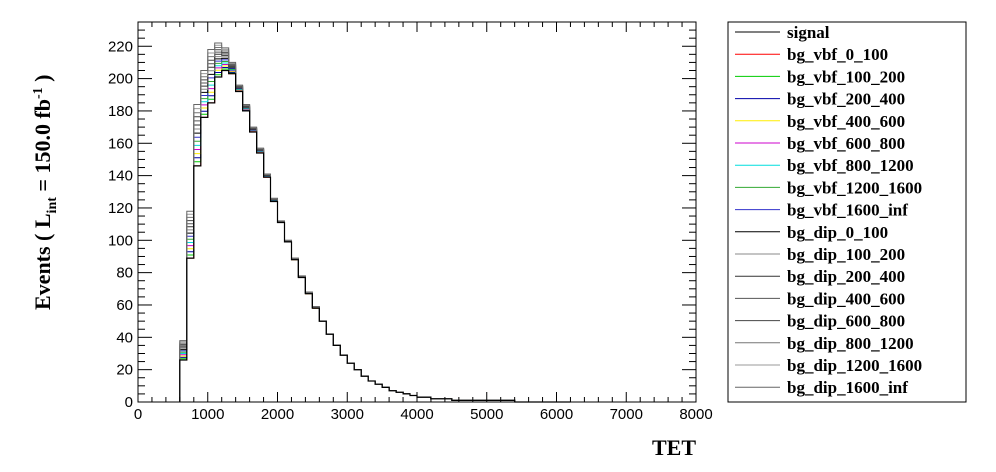 This screenshot has height=472, width=996. What do you see at coordinates (846, 298) in the screenshot?
I see `legend-label-bg_dip_400_600: bg_dip_400_600` at bounding box center [846, 298].